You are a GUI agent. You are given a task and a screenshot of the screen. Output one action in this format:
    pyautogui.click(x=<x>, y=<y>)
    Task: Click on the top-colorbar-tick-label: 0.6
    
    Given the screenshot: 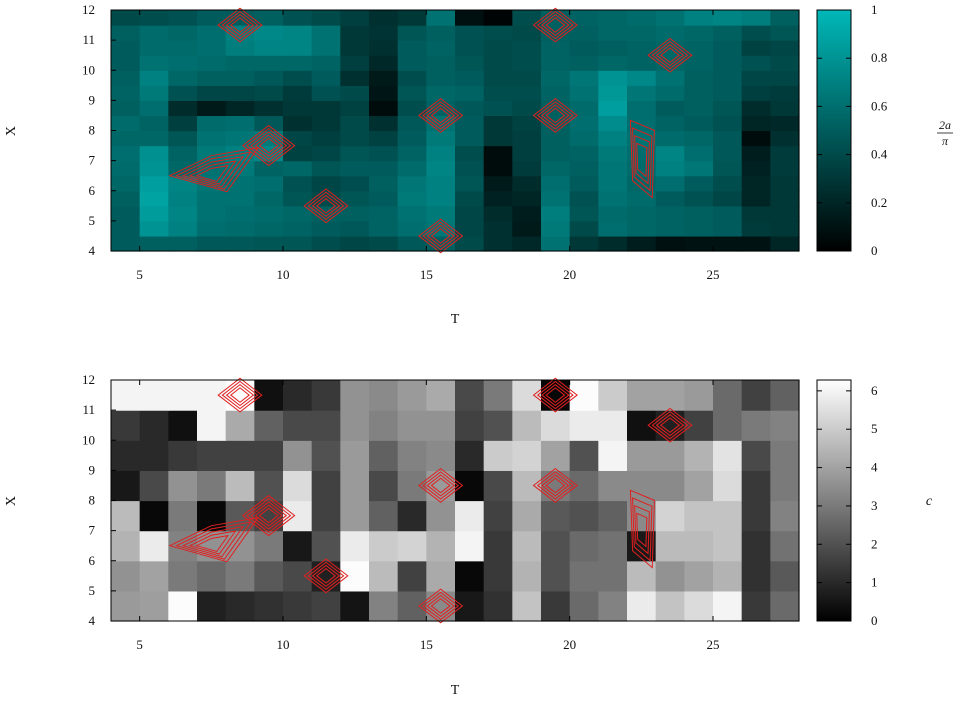 What is the action you would take?
    pyautogui.click(x=879, y=105)
    